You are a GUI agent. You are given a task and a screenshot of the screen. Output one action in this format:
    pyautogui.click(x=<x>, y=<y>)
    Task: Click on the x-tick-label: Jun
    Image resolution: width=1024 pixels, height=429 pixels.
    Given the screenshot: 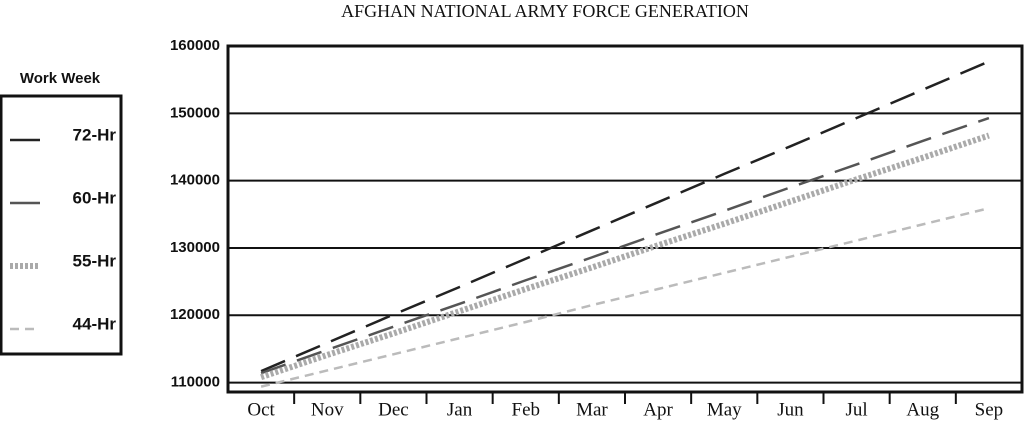 What is the action you would take?
    pyautogui.click(x=790, y=409)
    